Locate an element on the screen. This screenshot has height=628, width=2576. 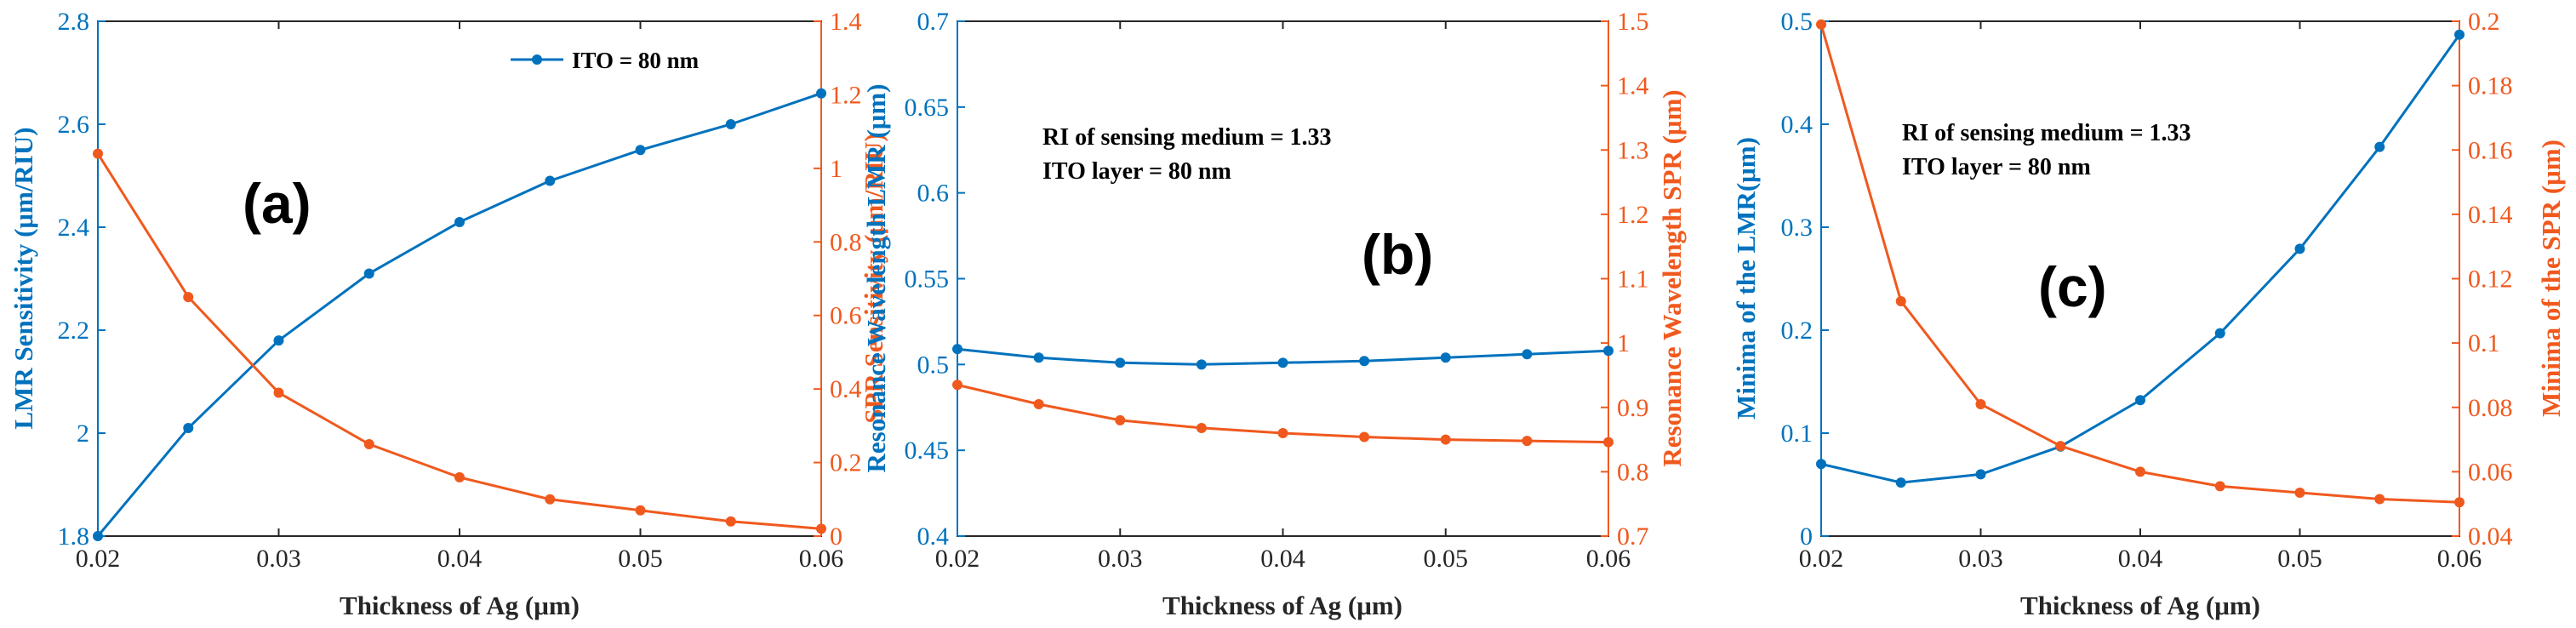
y-right-tick-label: 0.12 is located at coordinates (2490, 279).